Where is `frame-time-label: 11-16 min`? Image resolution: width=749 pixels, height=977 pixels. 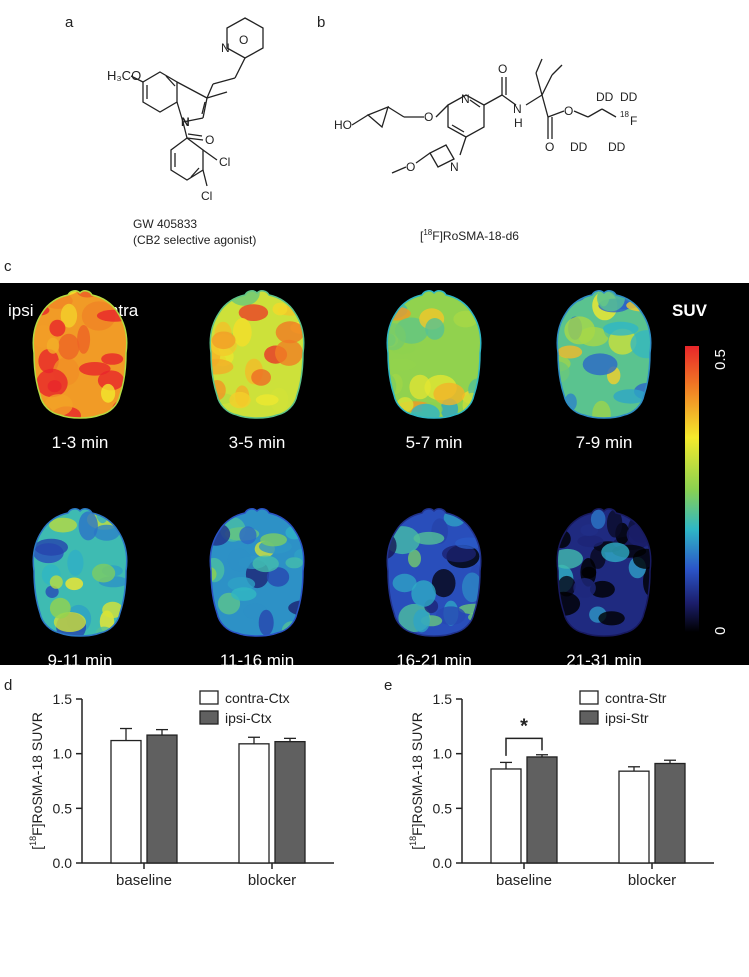
frame-time-label: 11-16 min is located at coordinates (257, 660).